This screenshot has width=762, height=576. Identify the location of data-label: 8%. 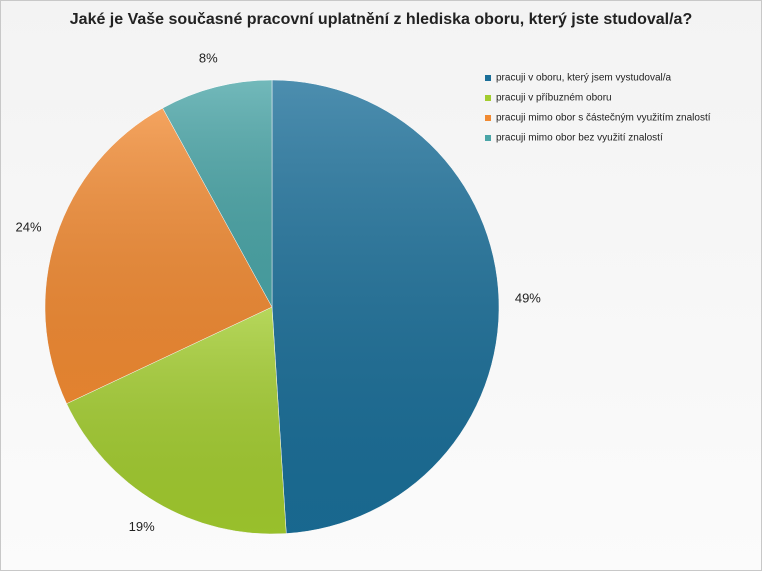
(208, 57).